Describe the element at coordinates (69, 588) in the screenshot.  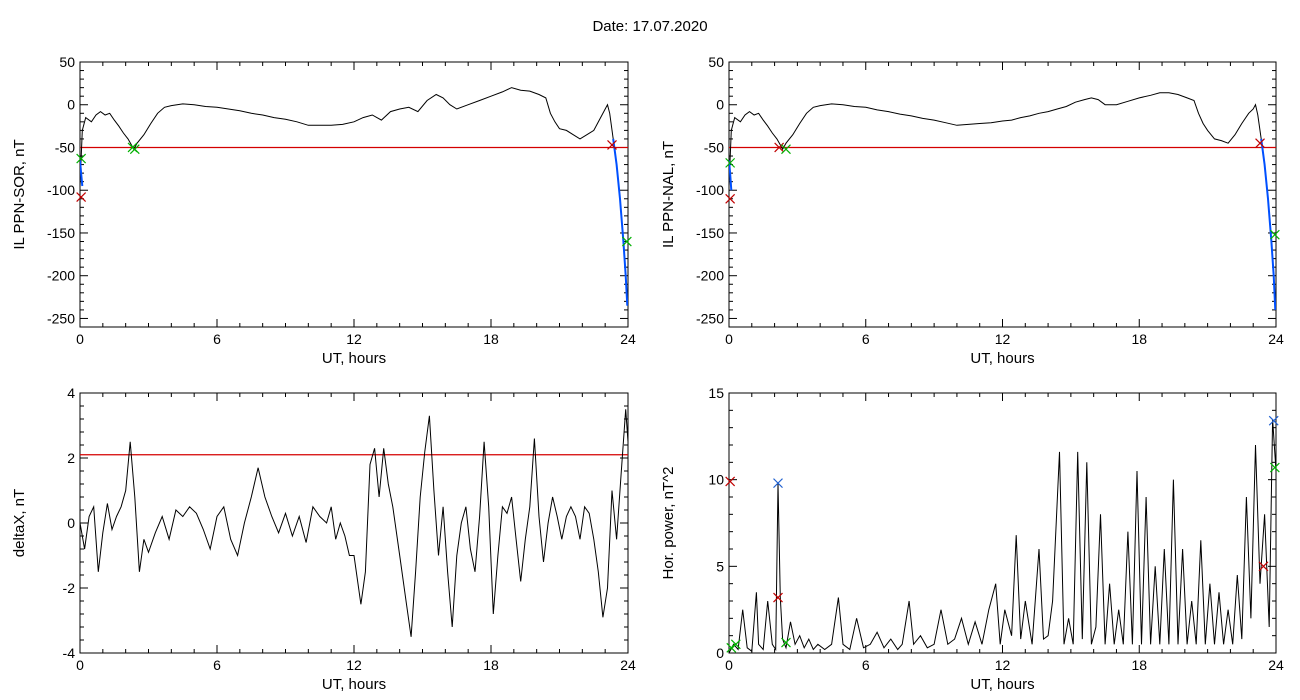
I see `y-tick-label: -2` at that location.